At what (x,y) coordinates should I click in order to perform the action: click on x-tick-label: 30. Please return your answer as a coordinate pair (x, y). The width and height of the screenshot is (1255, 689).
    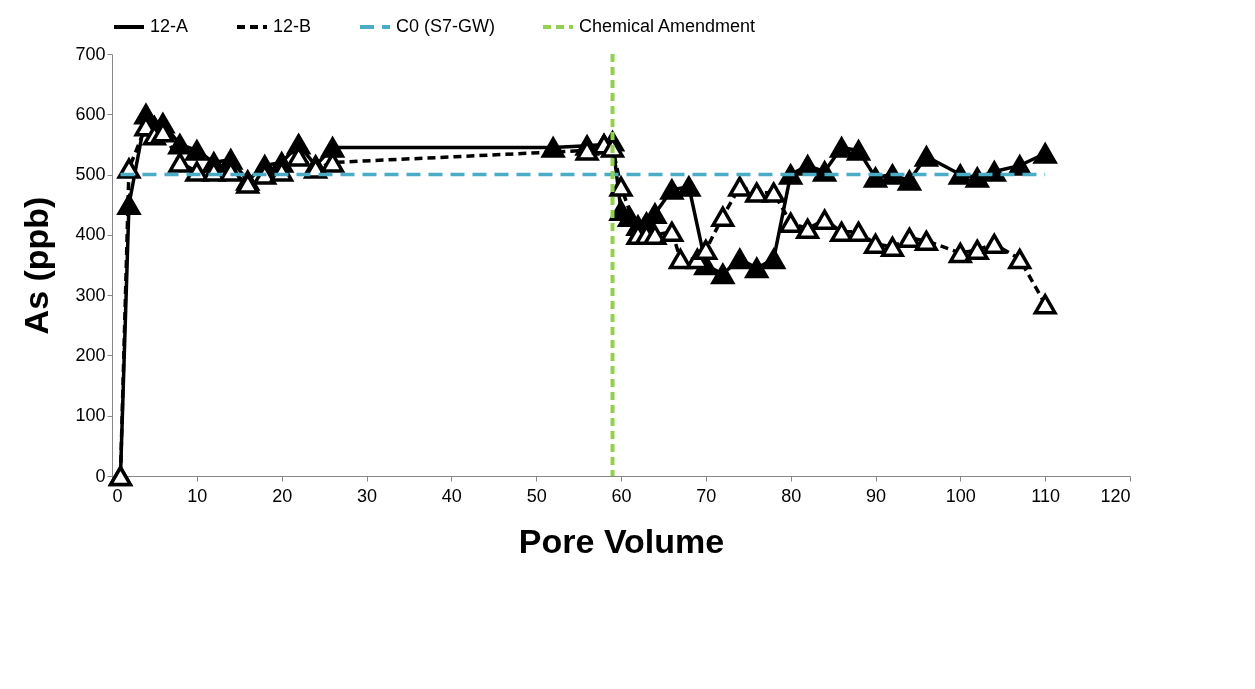
    Looking at the image, I should click on (367, 495).